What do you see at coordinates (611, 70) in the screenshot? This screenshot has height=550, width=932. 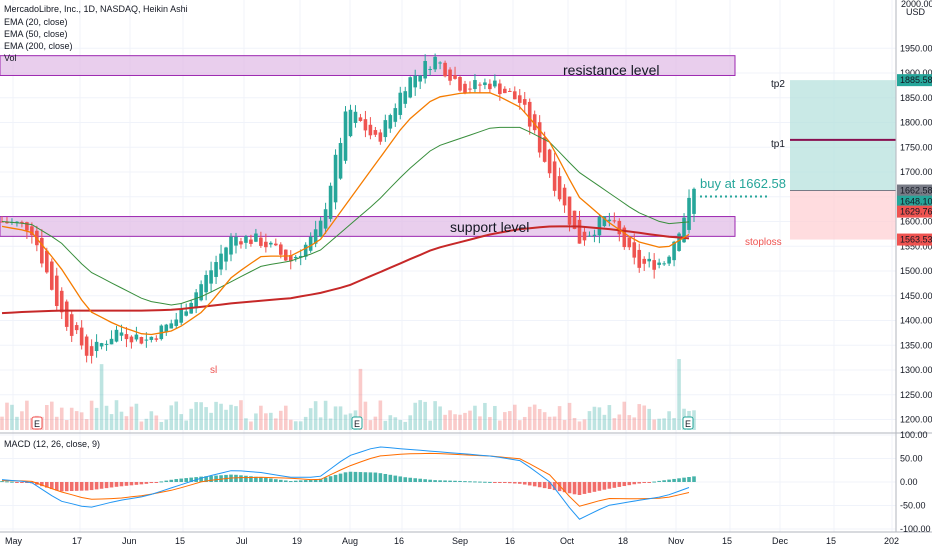 I see `resistance-label: resistance level` at bounding box center [611, 70].